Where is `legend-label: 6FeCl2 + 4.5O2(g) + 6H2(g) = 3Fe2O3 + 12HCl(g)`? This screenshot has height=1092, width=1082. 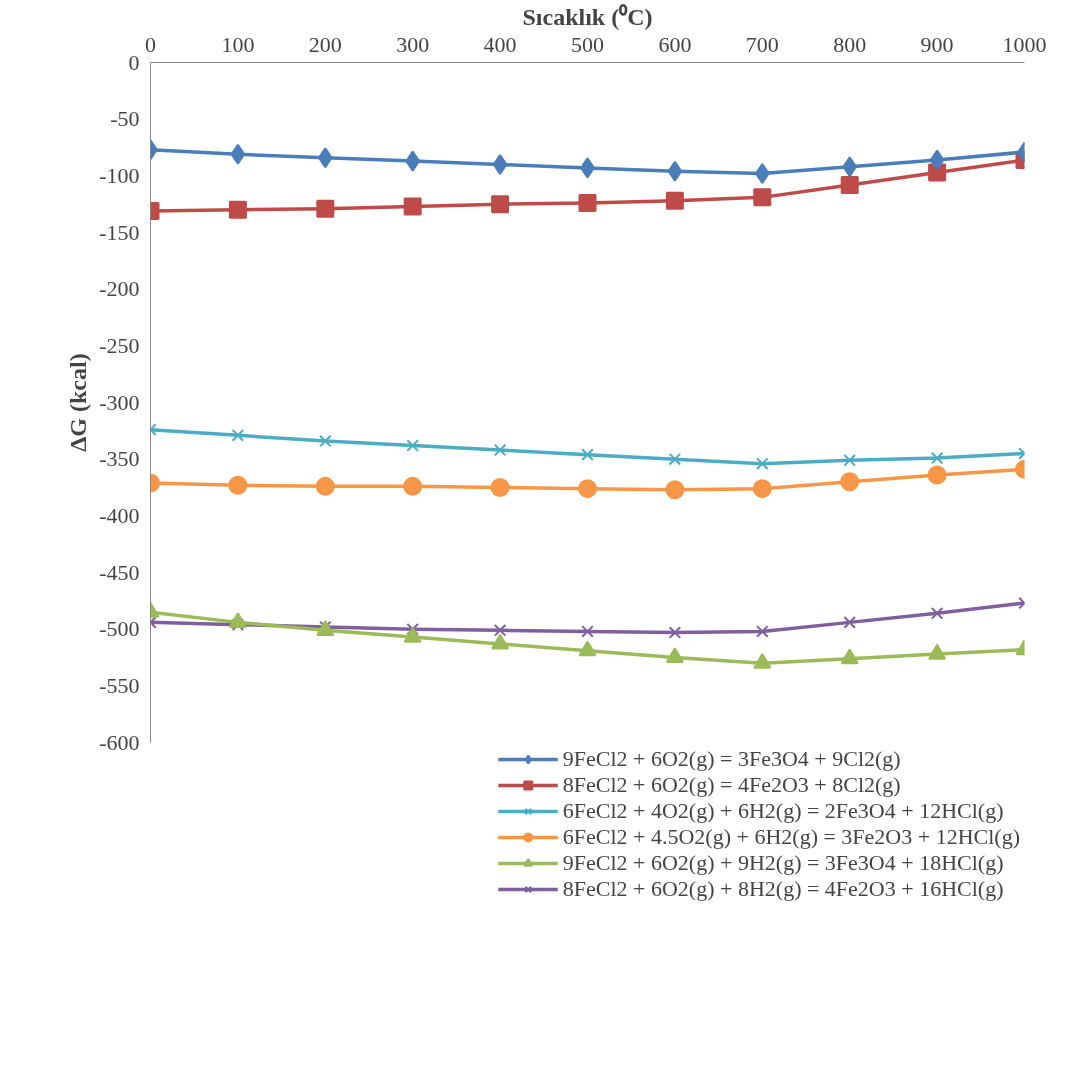
legend-label: 6FeCl2 + 4.5O2(g) + 6H2(g) = 3Fe2O3 + 12HCl(g) is located at coordinates (791, 837).